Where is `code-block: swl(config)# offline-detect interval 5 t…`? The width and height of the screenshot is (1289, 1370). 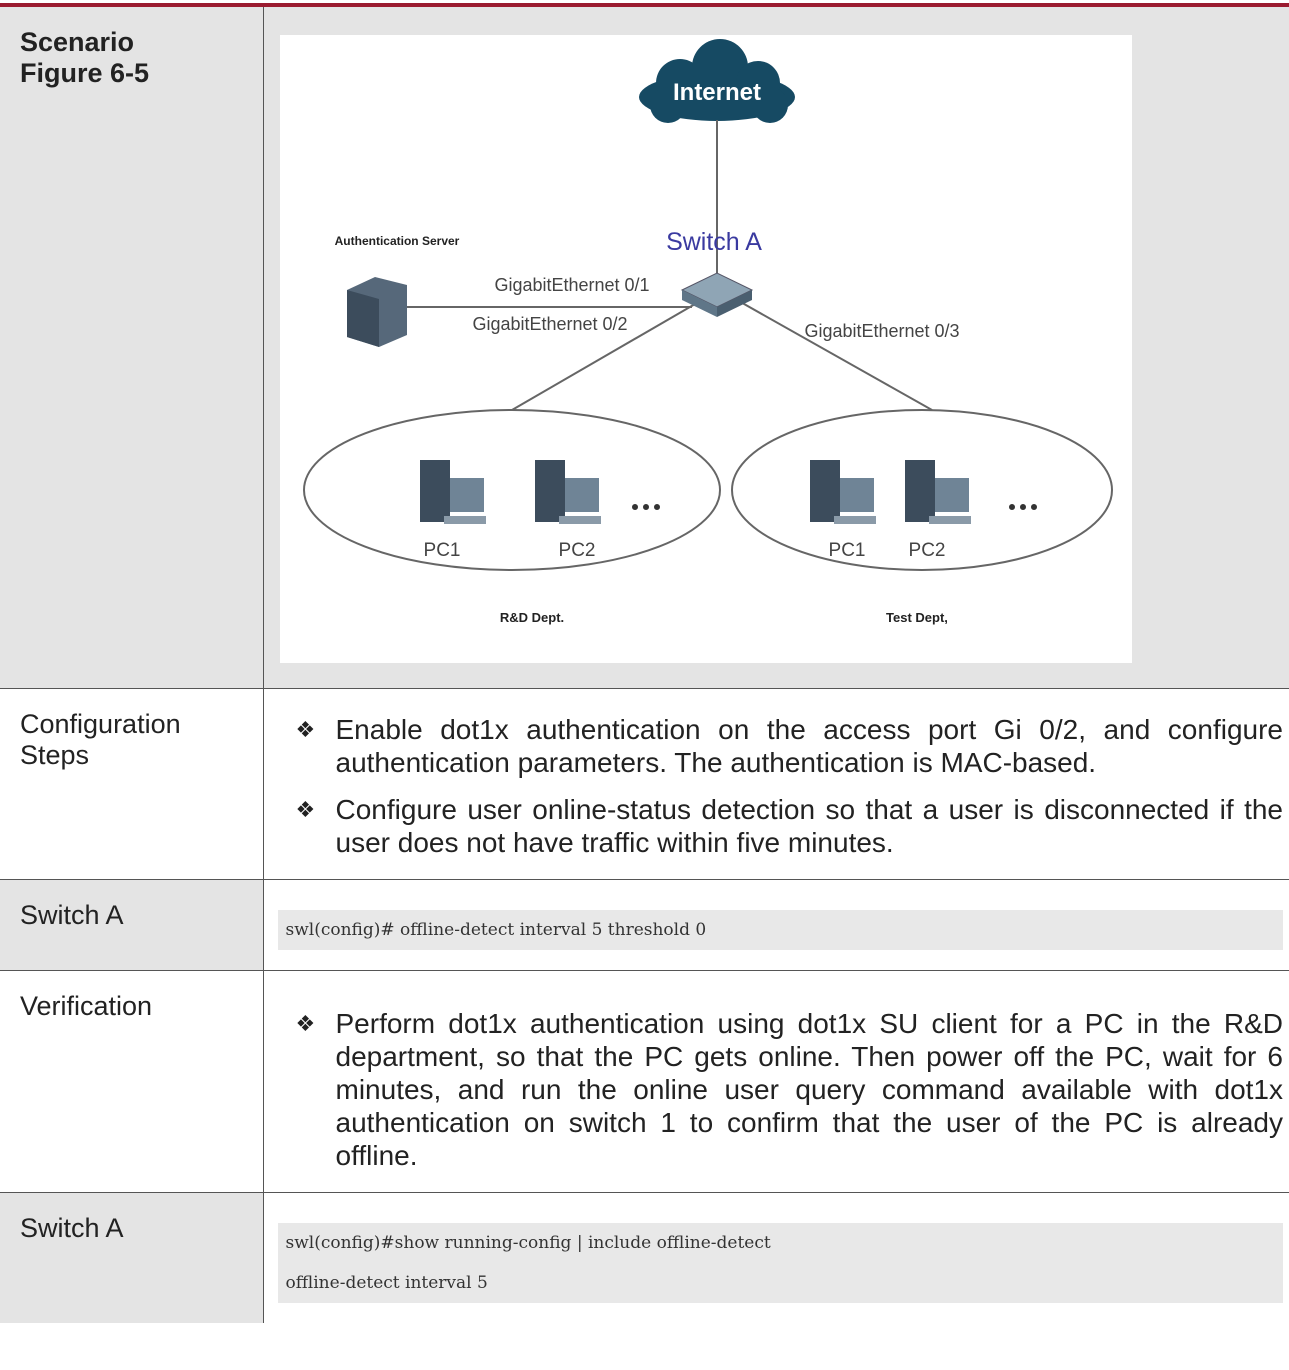 code-block: swl(config)# offline-detect interval 5 t… is located at coordinates (780, 929).